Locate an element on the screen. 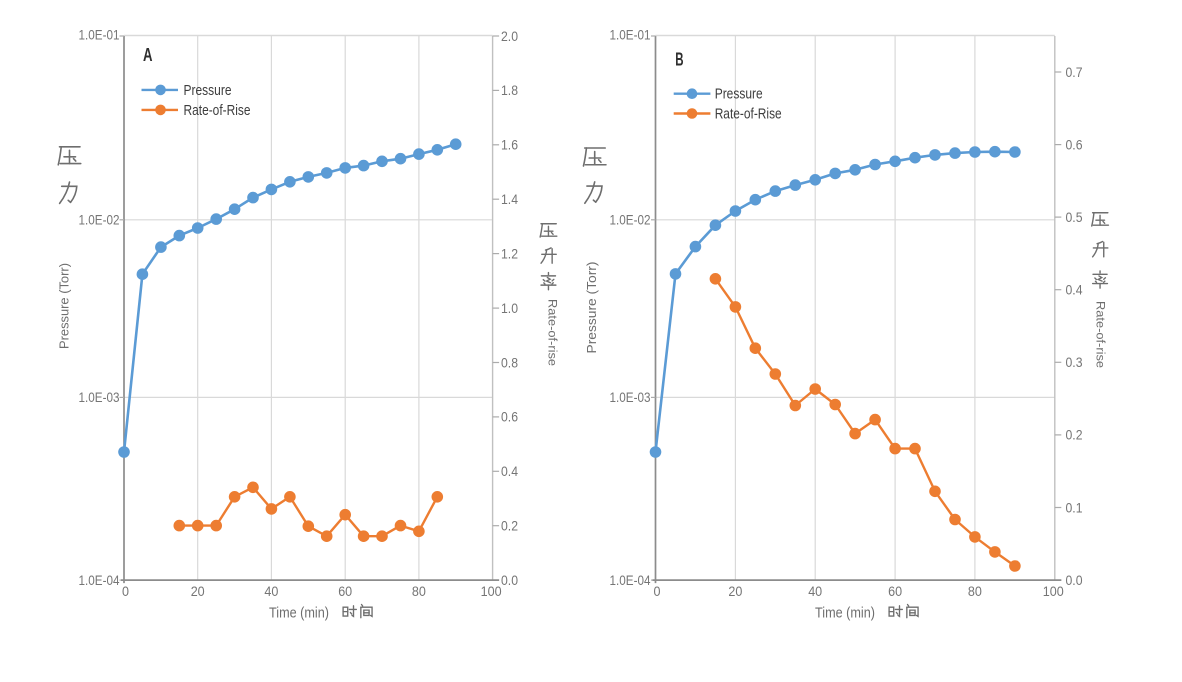 The width and height of the screenshot is (1182, 682). svg-text: 2.0 is located at coordinates (509, 36).